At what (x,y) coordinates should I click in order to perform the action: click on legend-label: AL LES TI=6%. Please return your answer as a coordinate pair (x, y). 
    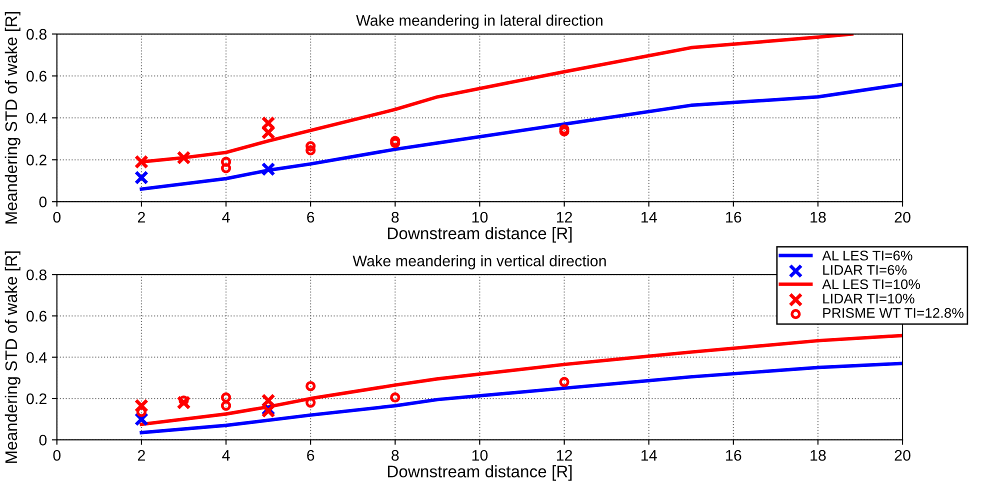
    Looking at the image, I should click on (867, 255).